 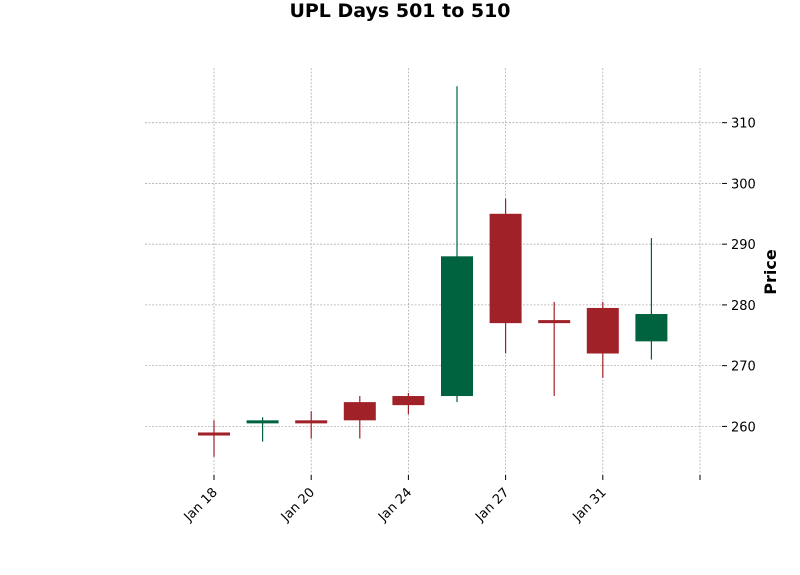 What do you see at coordinates (492, 505) in the screenshot?
I see `x-tick-label: Jan 27` at bounding box center [492, 505].